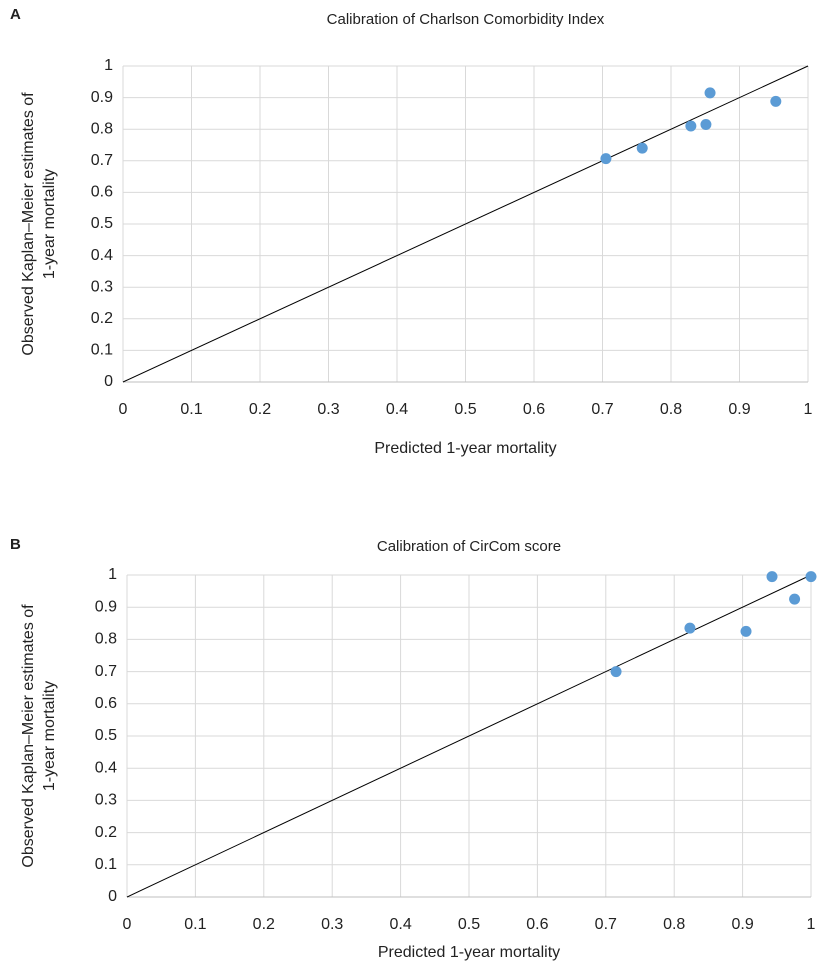  Describe the element at coordinates (15, 544) in the screenshot. I see `panel-label: B` at that location.